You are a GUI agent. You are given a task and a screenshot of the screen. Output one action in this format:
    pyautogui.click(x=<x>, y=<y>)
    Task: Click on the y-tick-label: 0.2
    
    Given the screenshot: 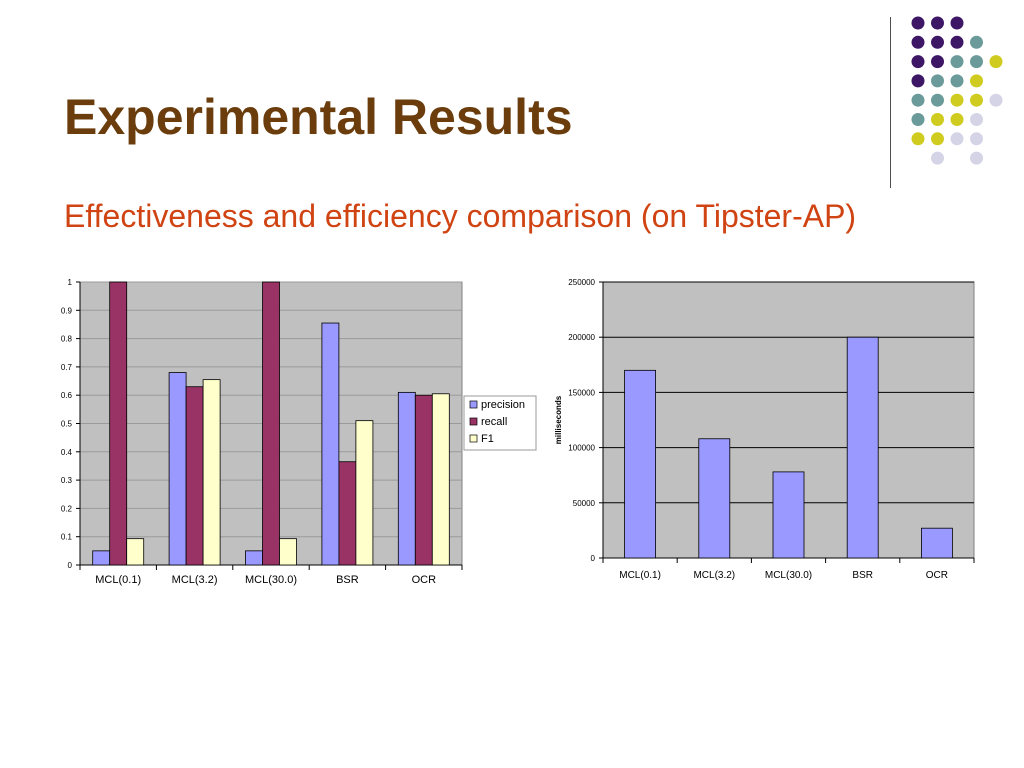 What is the action you would take?
    pyautogui.click(x=67, y=508)
    